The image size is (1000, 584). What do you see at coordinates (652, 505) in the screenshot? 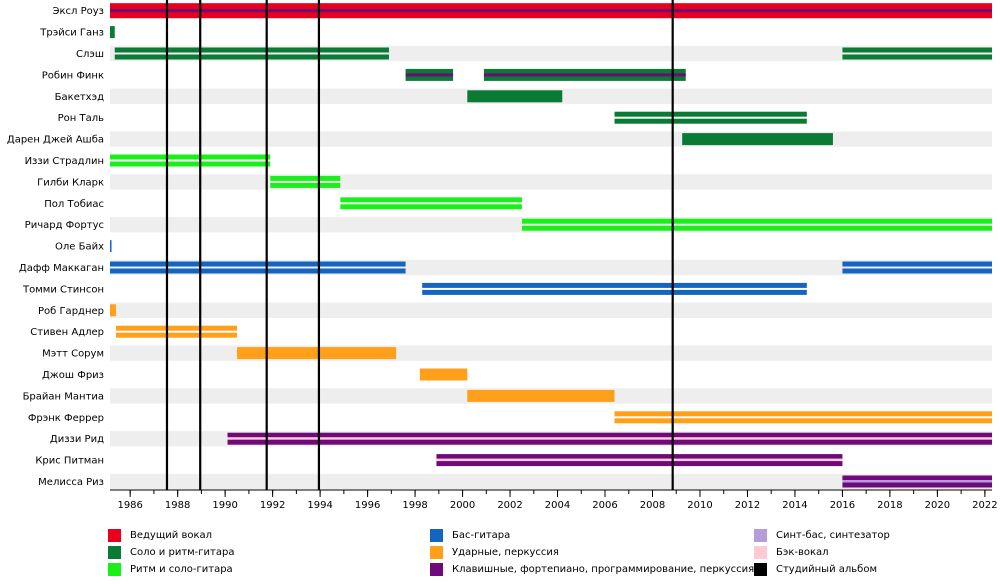
I see `x-tick-label: 2008` at bounding box center [652, 505].